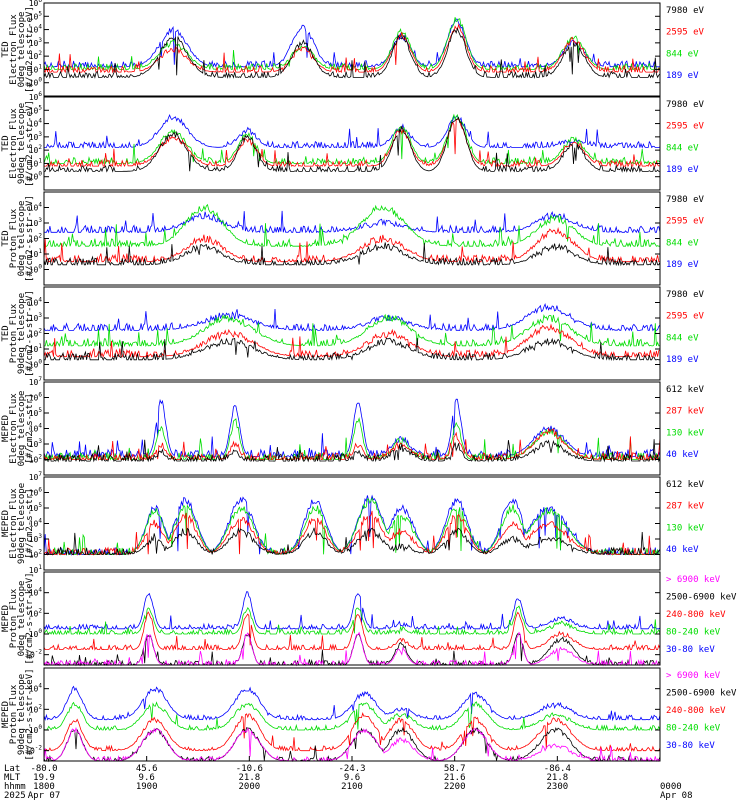  Describe the element at coordinates (22, 333) in the screenshot. I see `ylabel-p4-2: 90deg telescope` at that location.